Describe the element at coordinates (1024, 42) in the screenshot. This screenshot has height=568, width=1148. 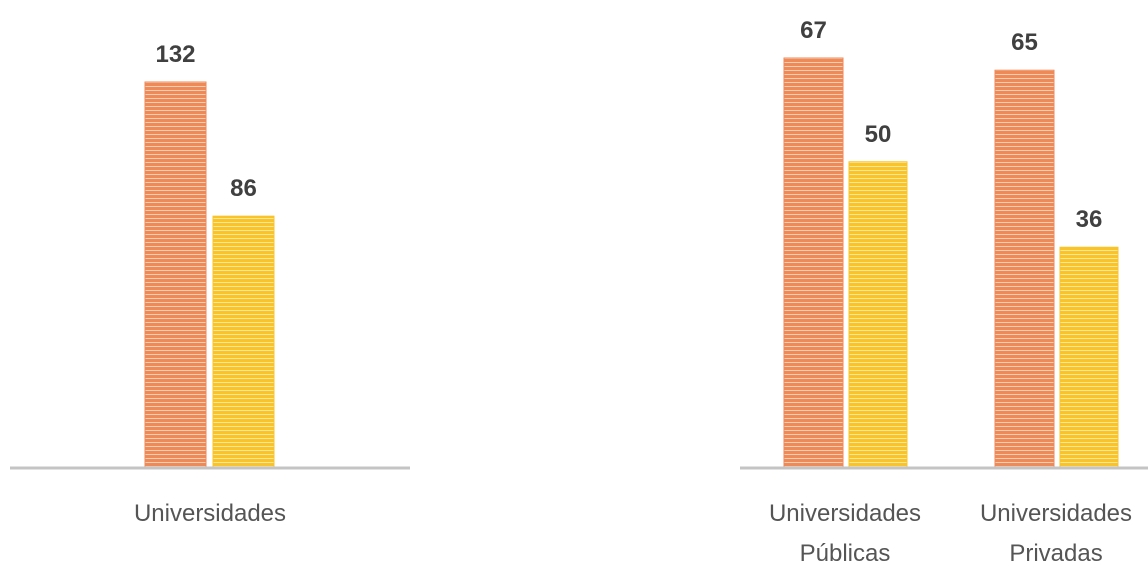
I see `data-label: 65` at that location.